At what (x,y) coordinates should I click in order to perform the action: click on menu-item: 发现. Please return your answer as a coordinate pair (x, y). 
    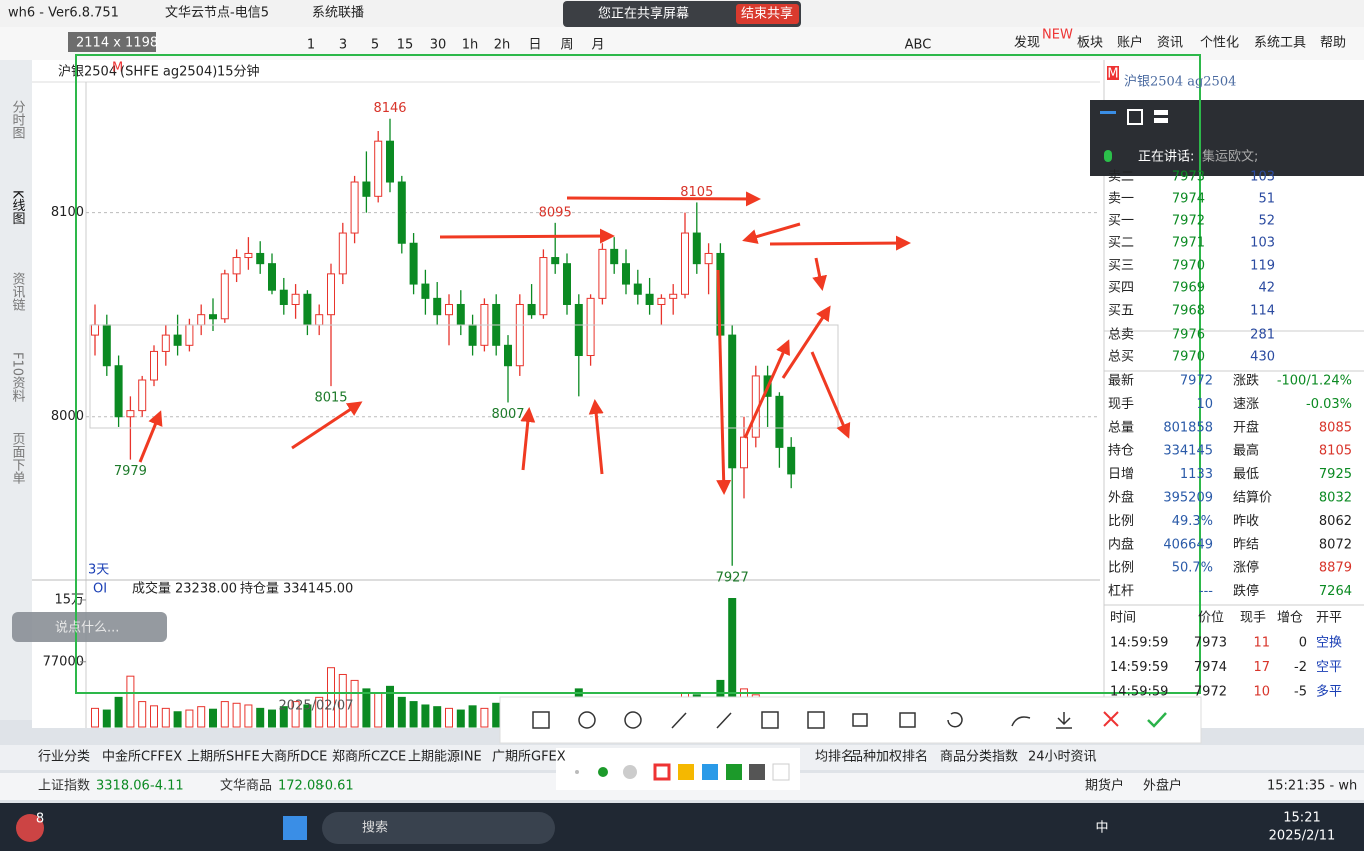
    Looking at the image, I should click on (1027, 43).